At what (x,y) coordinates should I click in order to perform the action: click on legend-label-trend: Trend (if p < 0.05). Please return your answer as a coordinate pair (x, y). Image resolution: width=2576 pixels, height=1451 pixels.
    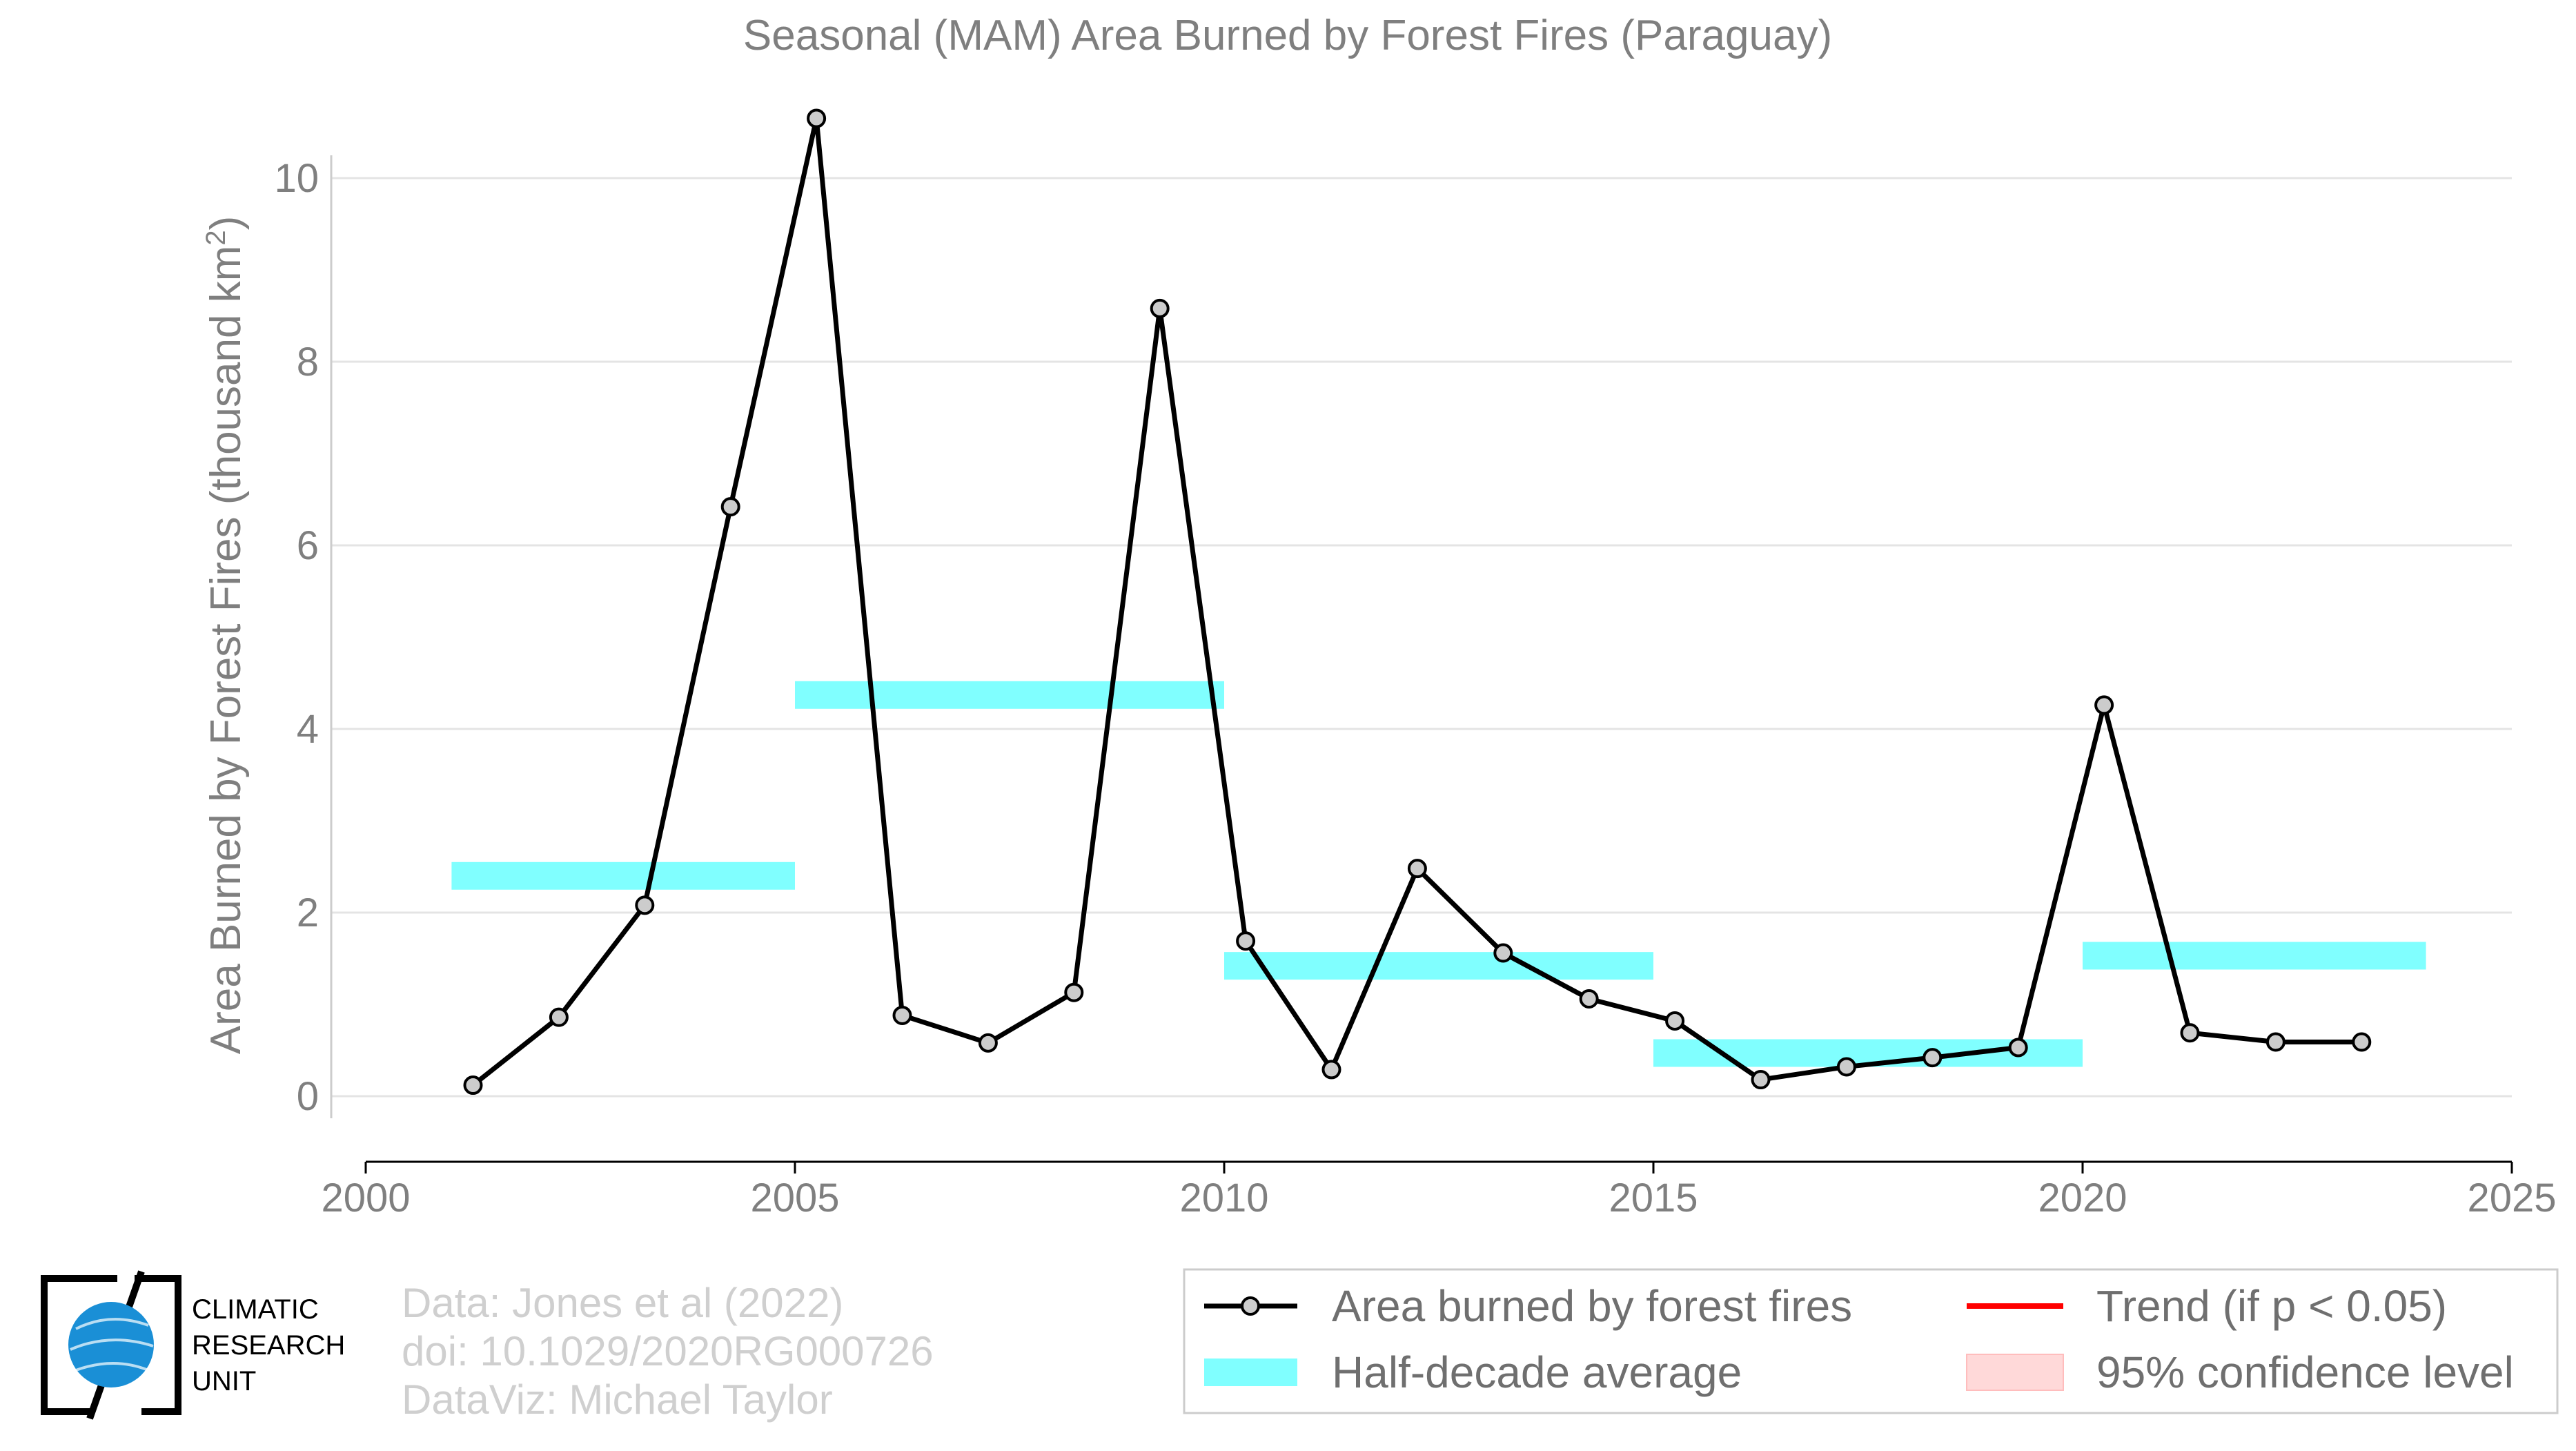
    Looking at the image, I should click on (2271, 1306).